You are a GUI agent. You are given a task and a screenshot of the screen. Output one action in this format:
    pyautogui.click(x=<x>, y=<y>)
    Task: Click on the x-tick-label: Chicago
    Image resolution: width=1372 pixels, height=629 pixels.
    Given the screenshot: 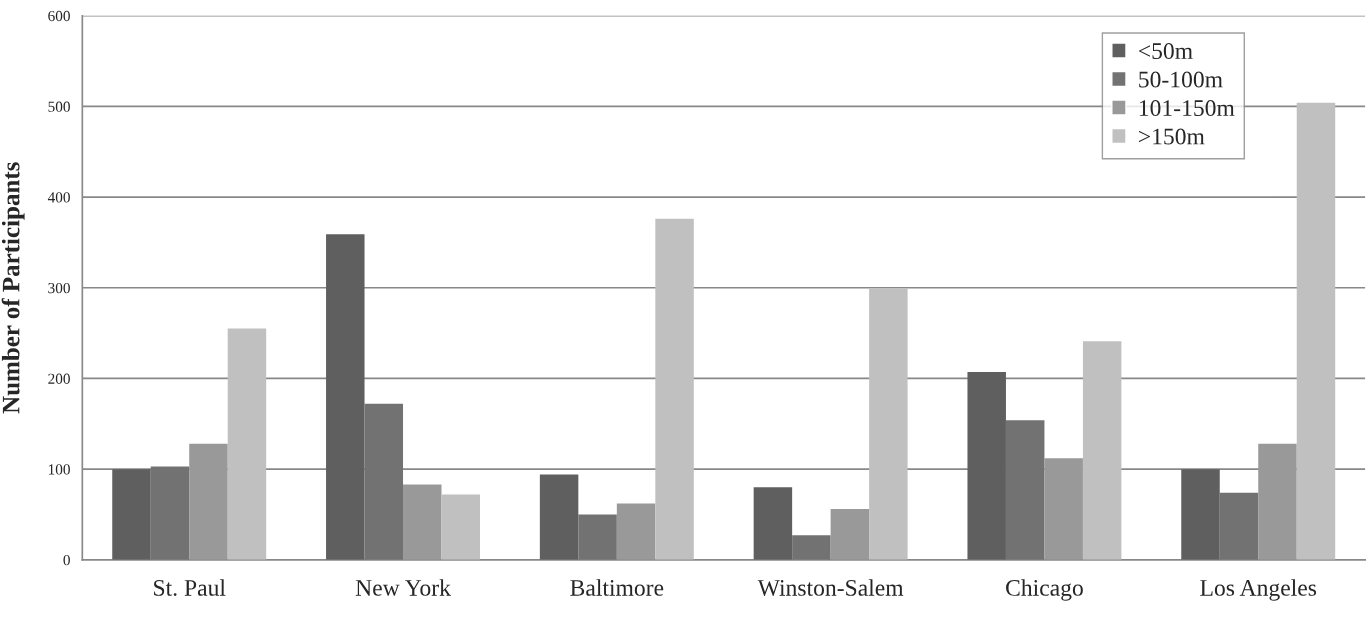 What is the action you would take?
    pyautogui.click(x=1044, y=590)
    